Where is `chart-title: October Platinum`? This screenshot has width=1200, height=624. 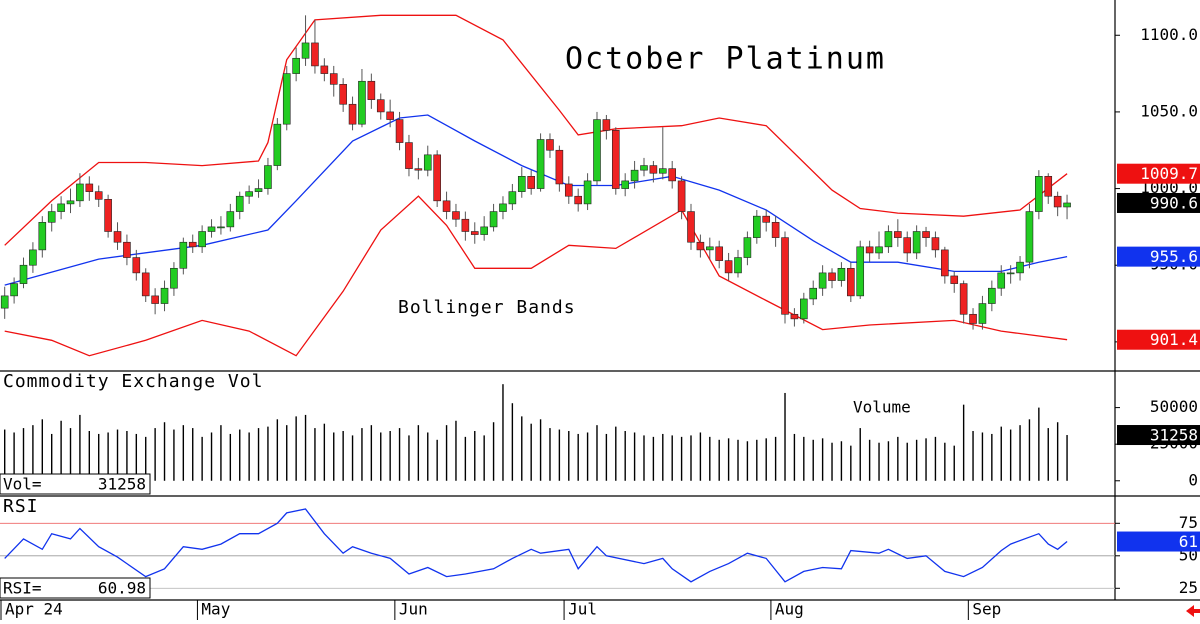 chart-title: October Platinum is located at coordinates (725, 59).